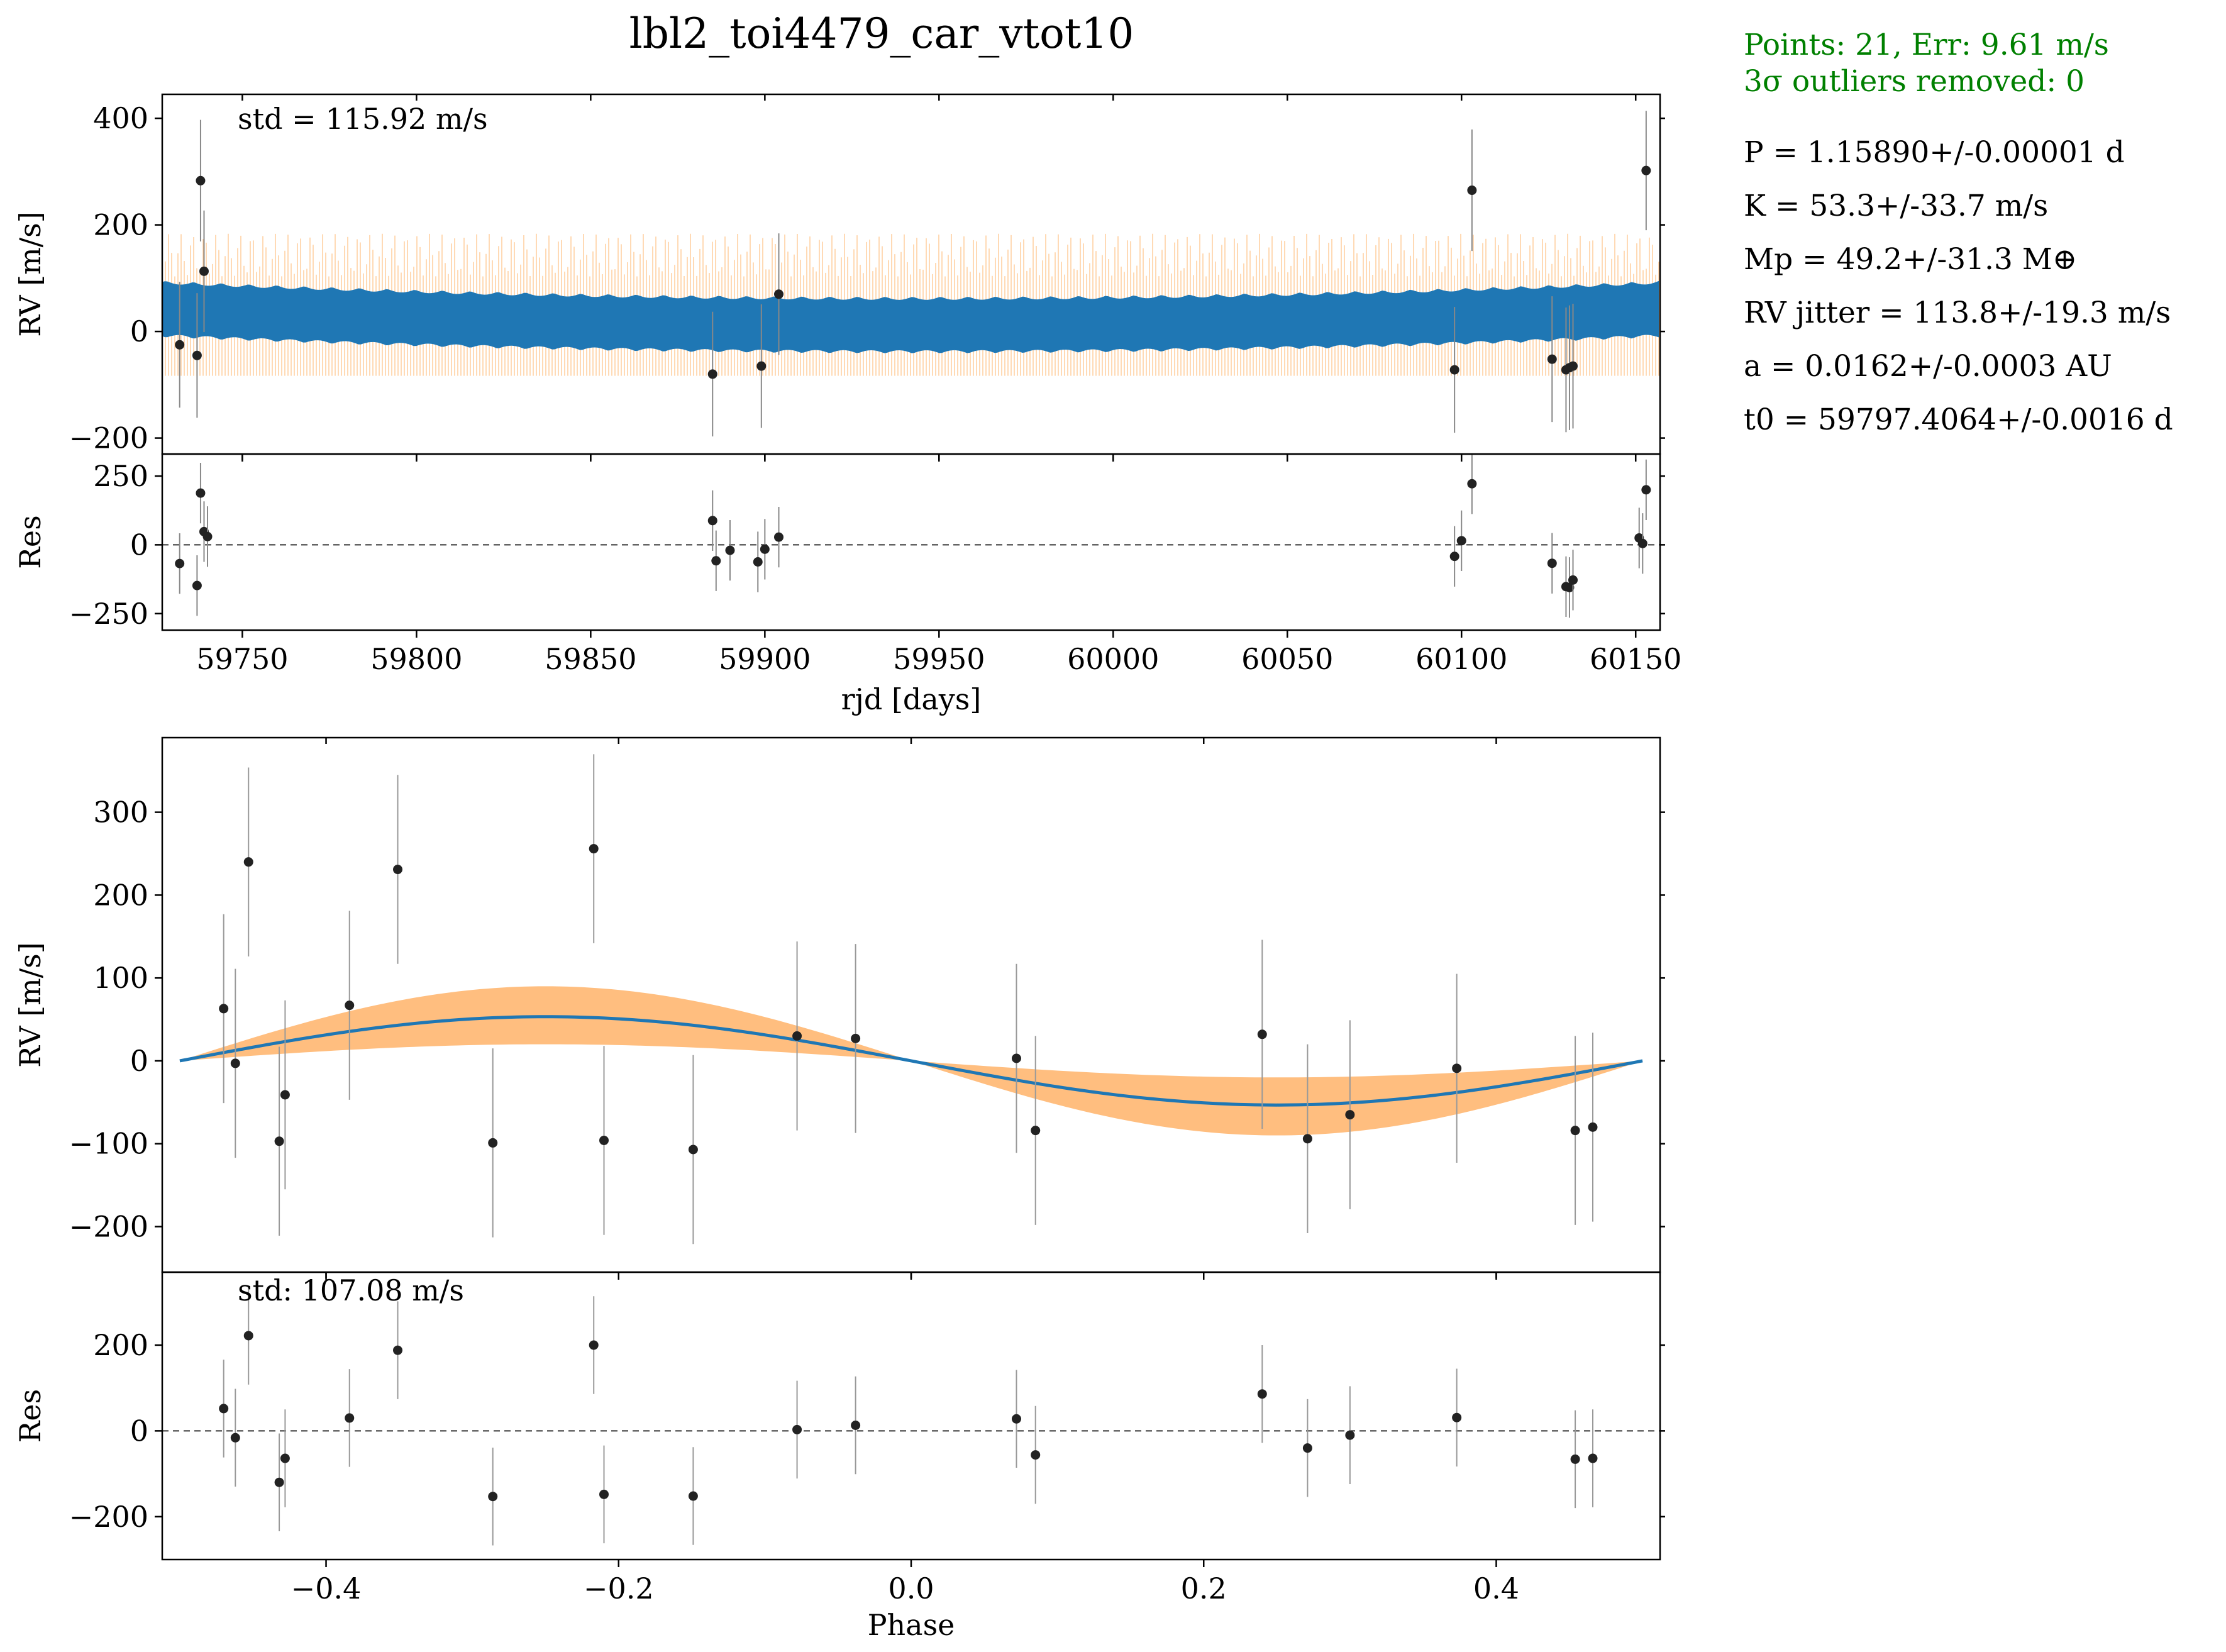 This screenshot has height=1652, width=2226. I want to click on x-tick-label: 59900, so click(765, 659).